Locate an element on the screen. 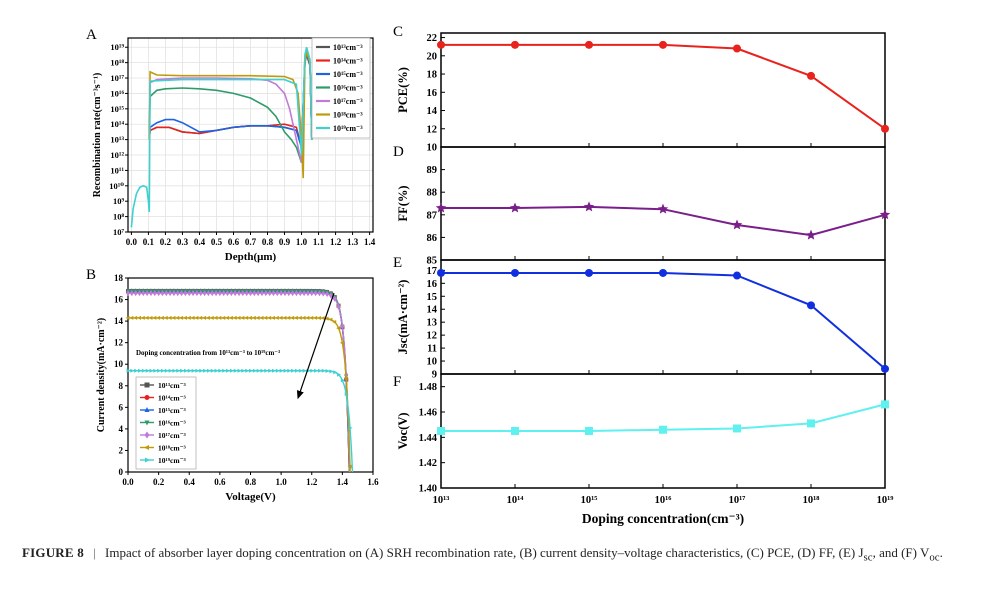 The height and width of the screenshot is (590, 988). x-tick-label: 0.6 is located at coordinates (220, 482).